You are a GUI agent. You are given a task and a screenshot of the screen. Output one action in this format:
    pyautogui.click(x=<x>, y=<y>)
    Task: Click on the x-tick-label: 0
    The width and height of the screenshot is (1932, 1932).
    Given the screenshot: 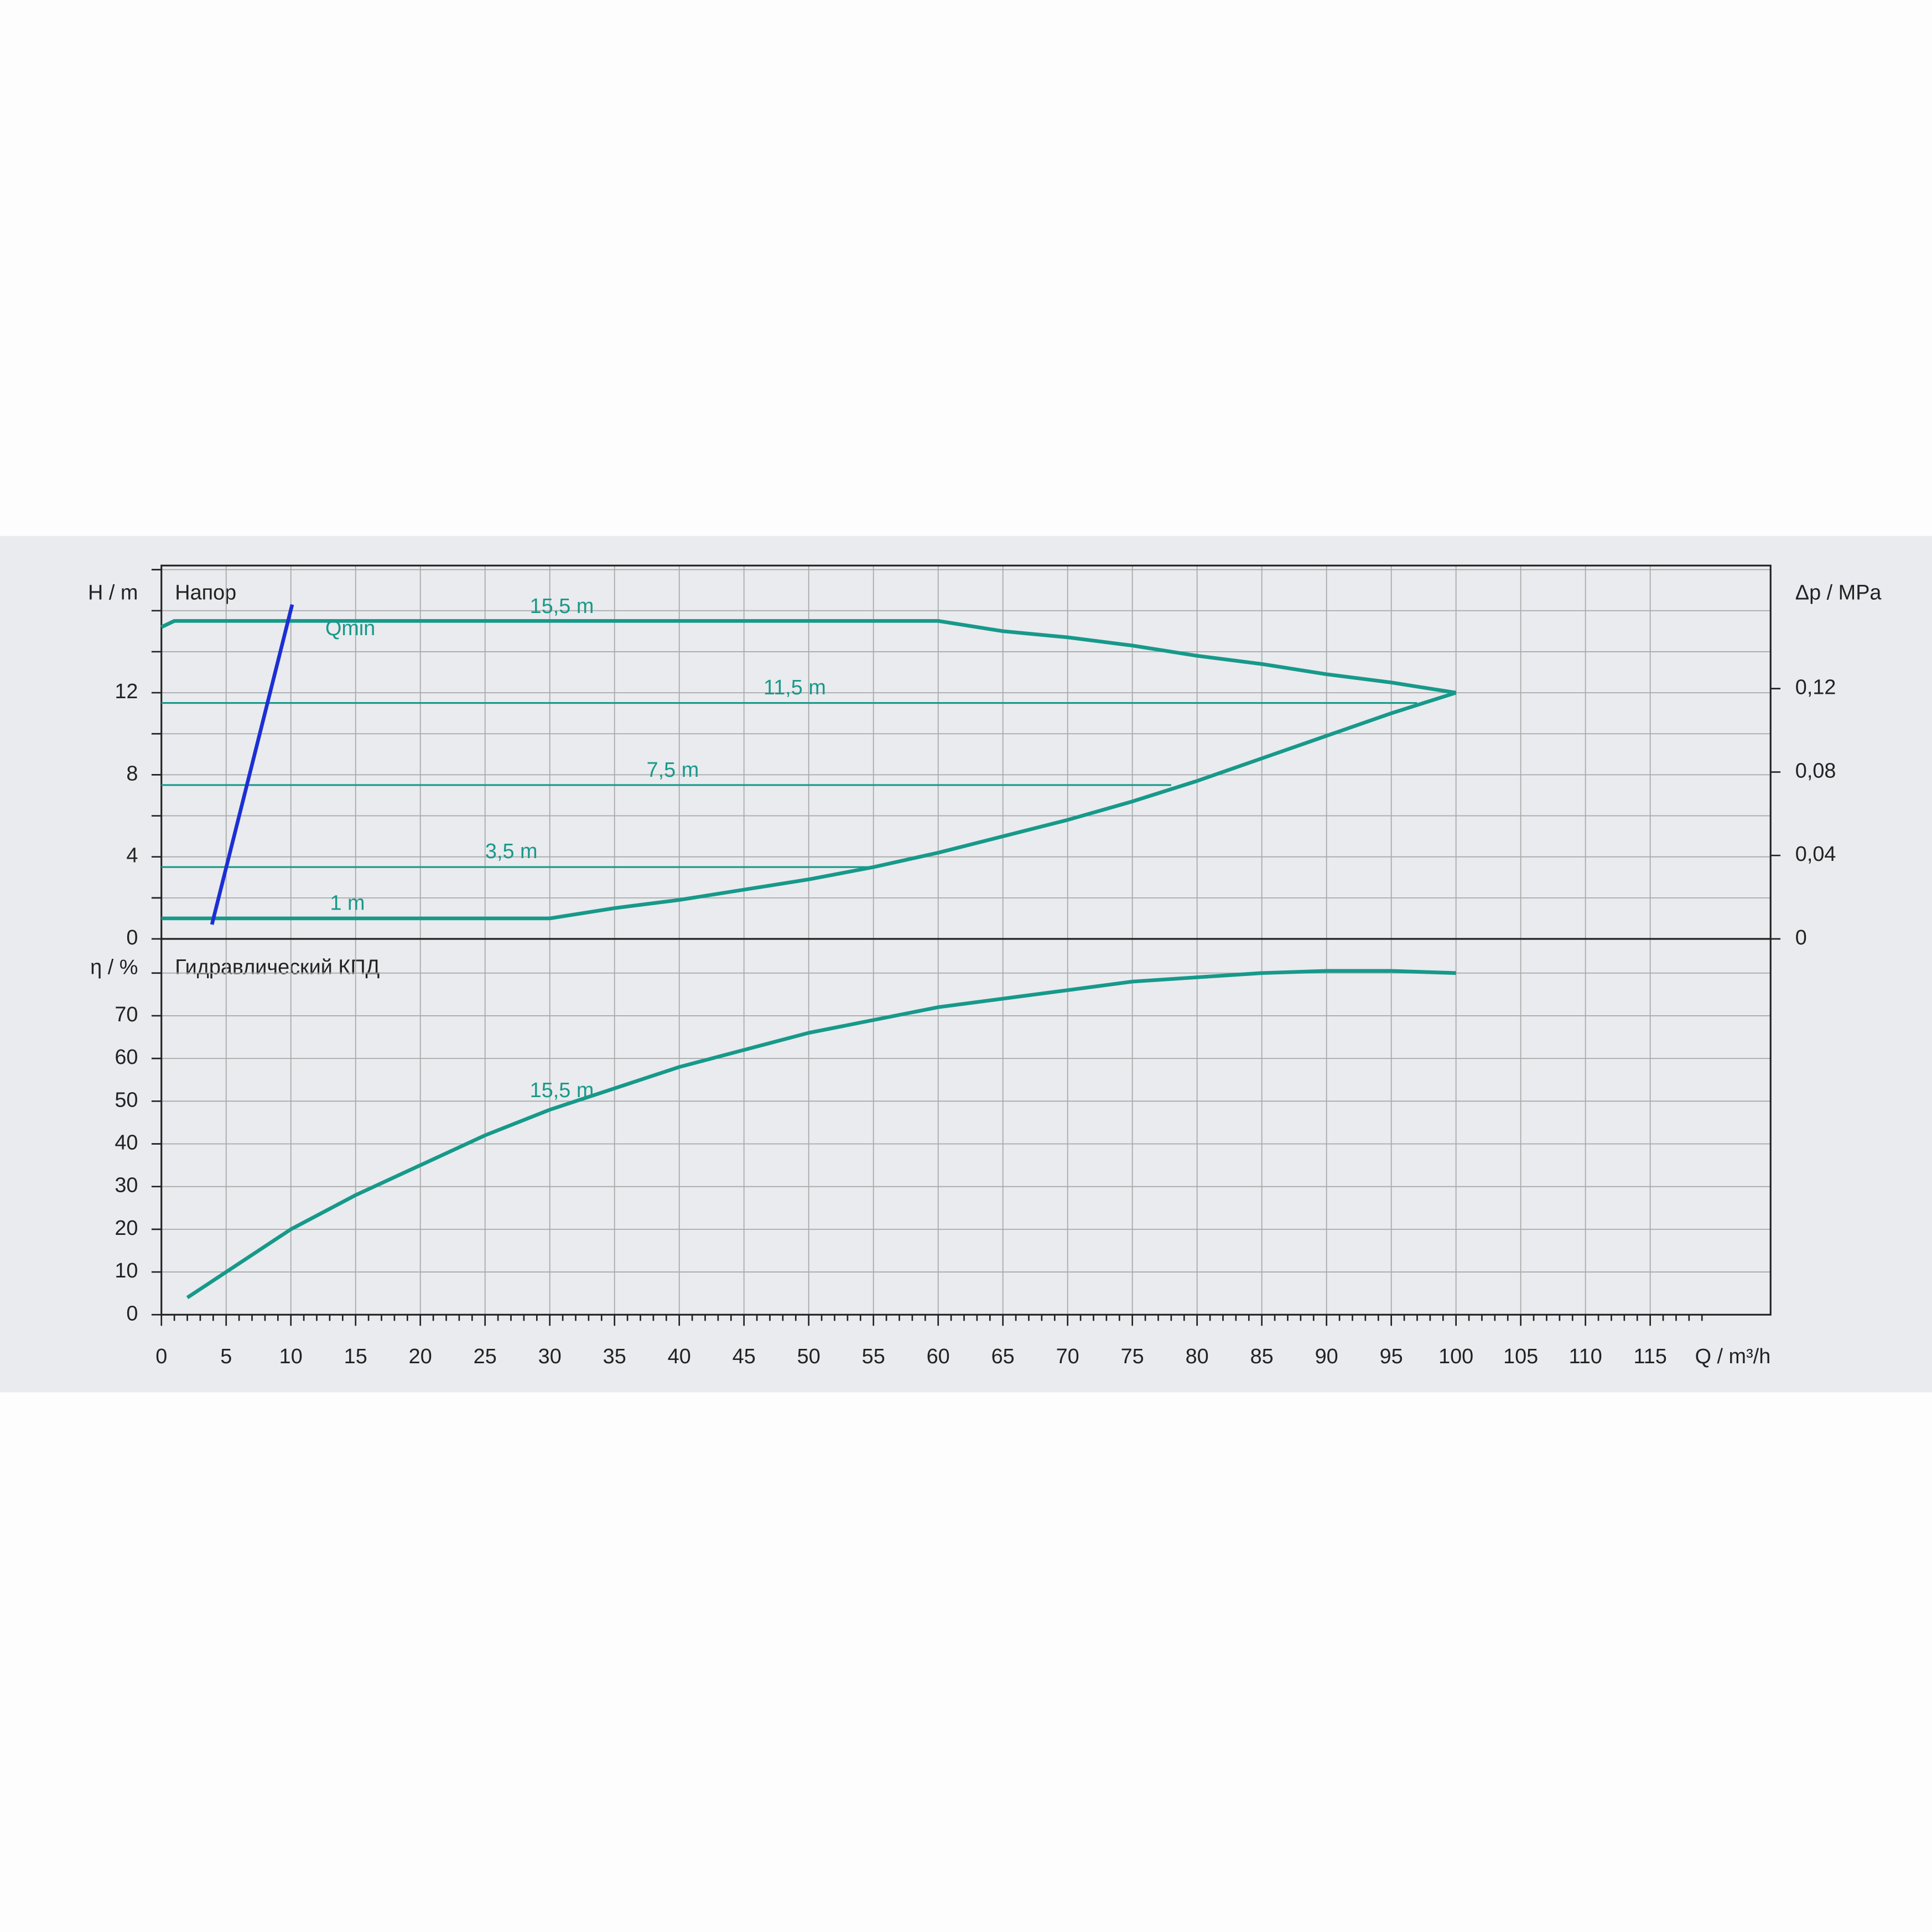 What is the action you would take?
    pyautogui.click(x=161, y=1356)
    